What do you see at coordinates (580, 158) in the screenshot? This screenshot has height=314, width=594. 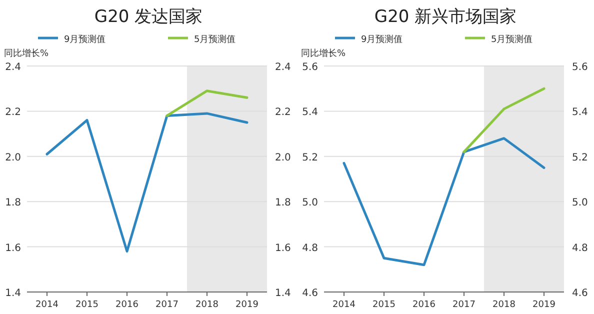 I see `y2tick: 5.2` at bounding box center [580, 158].